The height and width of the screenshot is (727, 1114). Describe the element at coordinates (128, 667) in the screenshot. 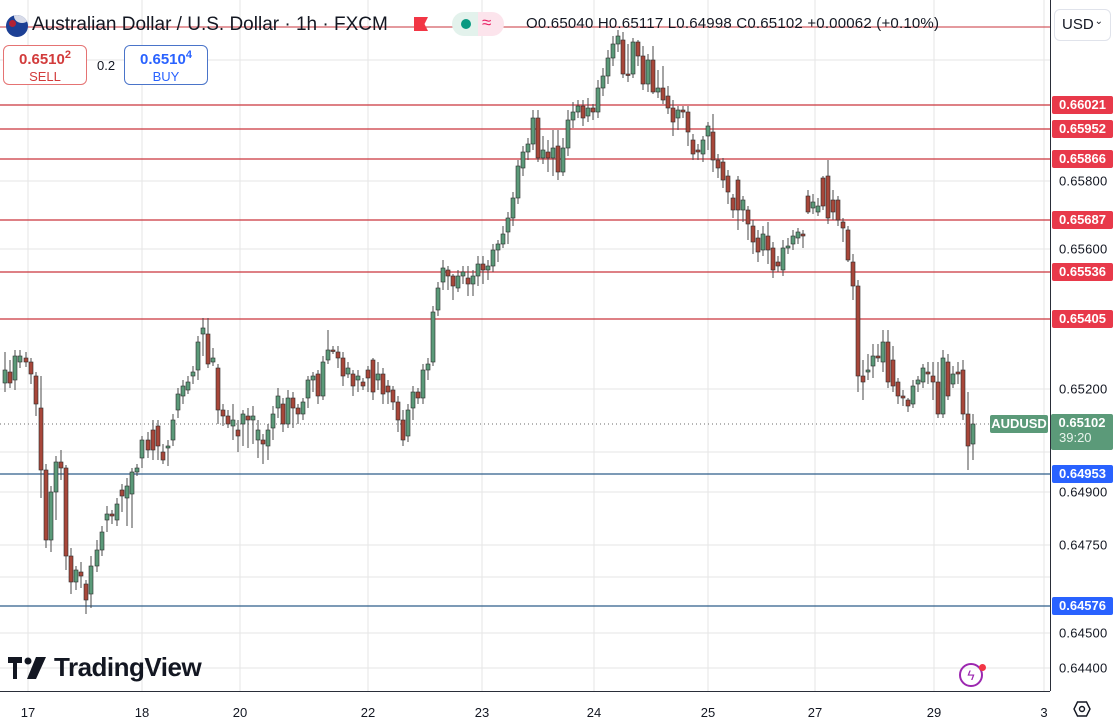

I see `tradingview-logo-text: TradingView` at that location.